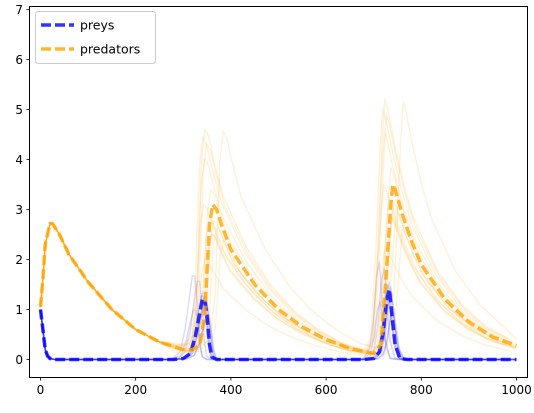  Describe the element at coordinates (19, 210) in the screenshot. I see `y-tick-label: 3` at that location.